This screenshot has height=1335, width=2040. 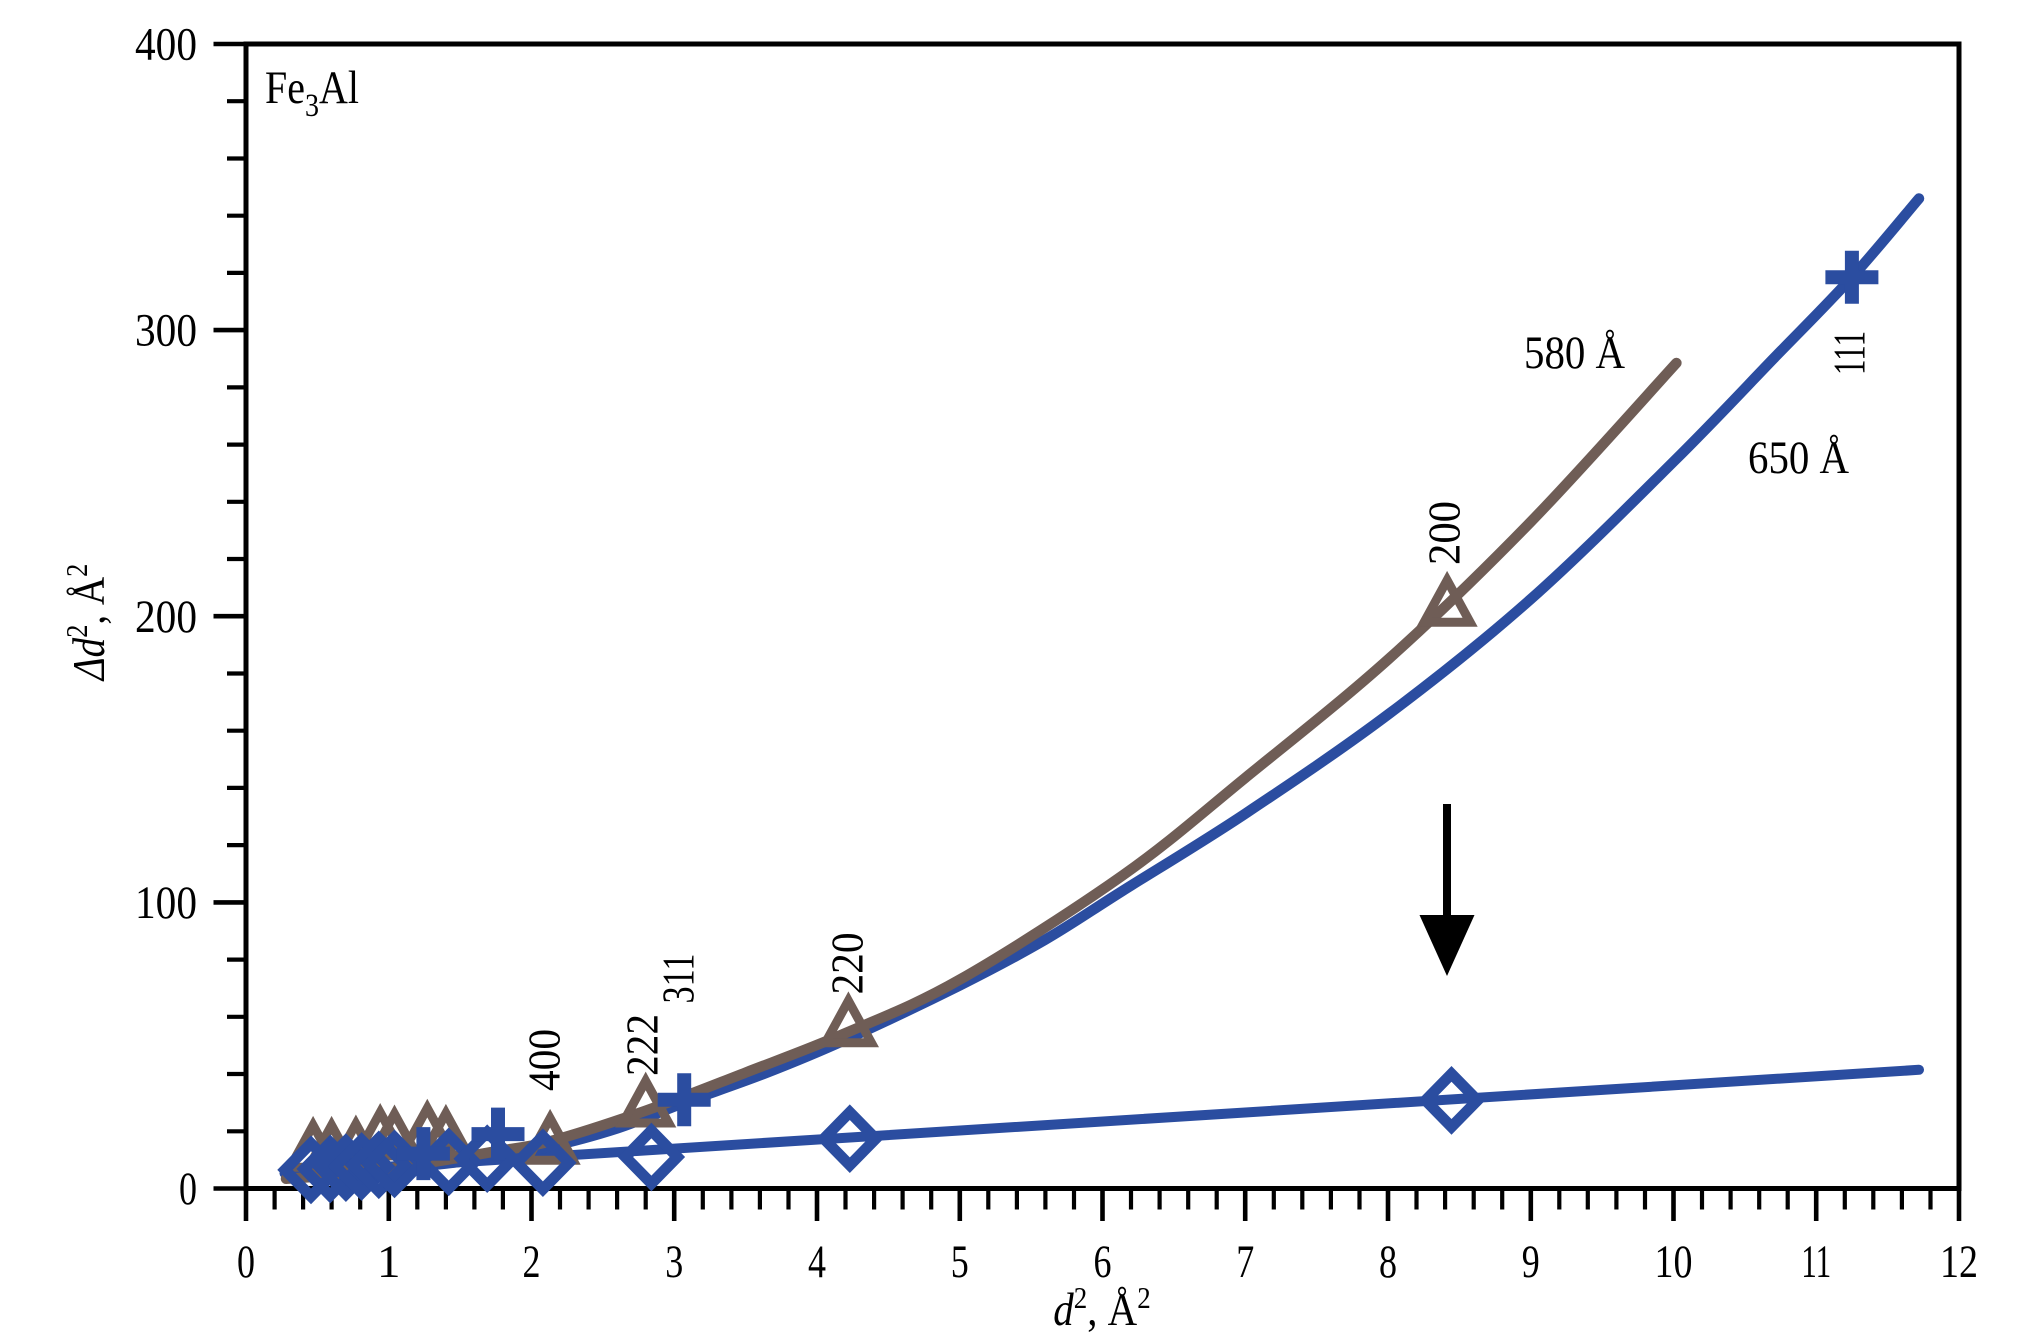 I want to click on svg-text: 6, so click(x=1103, y=1262).